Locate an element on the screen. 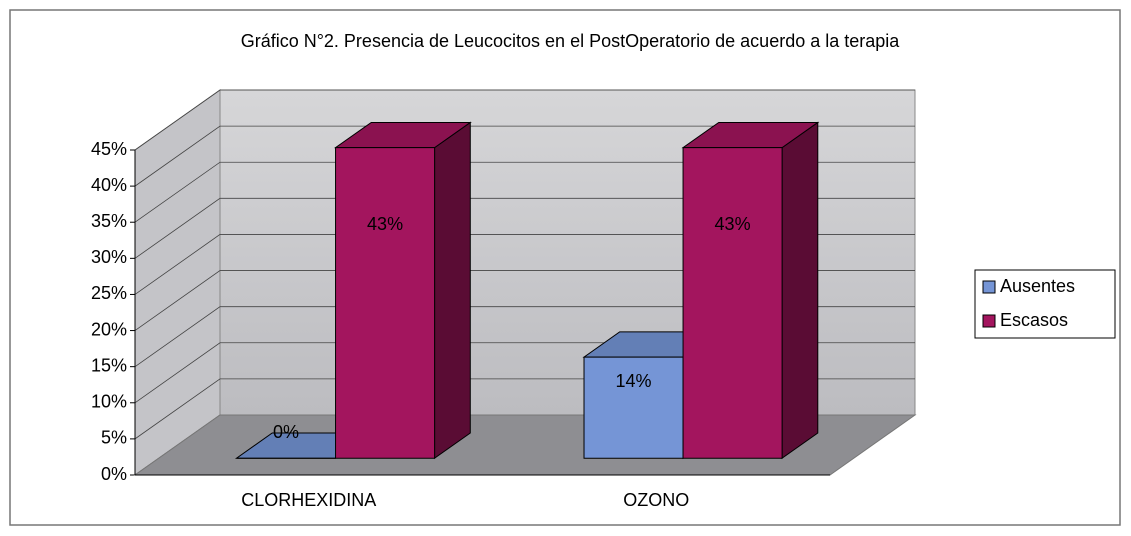 The width and height of the screenshot is (1131, 536). y-tick-label: 25% is located at coordinates (109, 293).